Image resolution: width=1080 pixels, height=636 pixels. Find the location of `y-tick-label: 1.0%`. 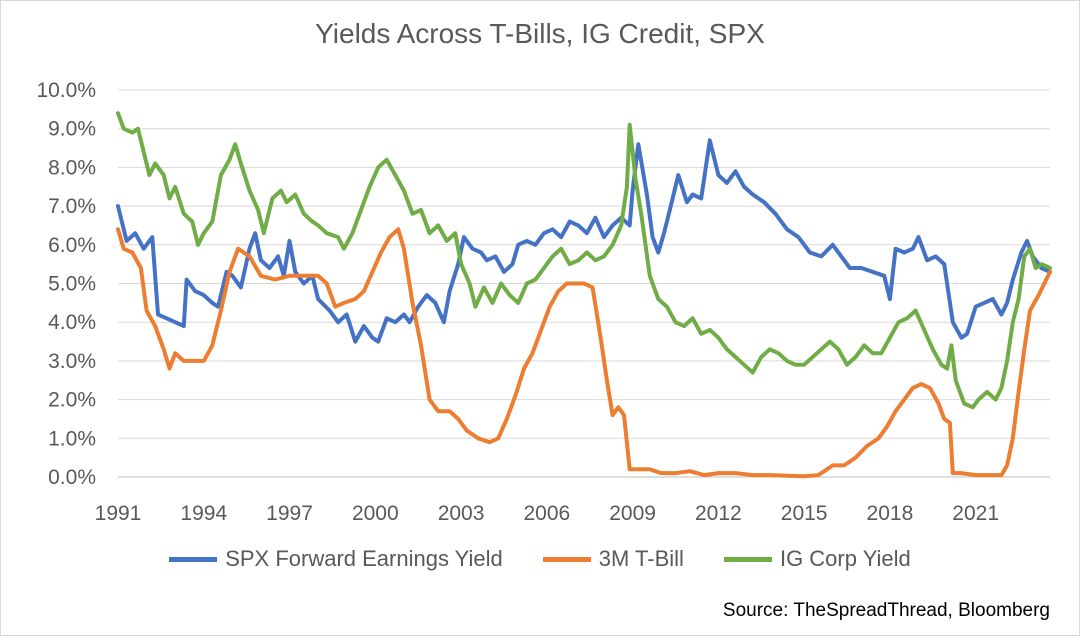

y-tick-label: 1.0% is located at coordinates (72, 438).